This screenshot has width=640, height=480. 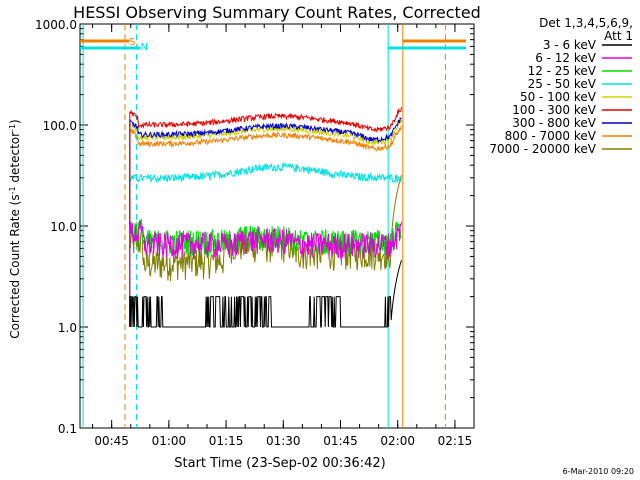 I want to click on series-line-3-6-kev, so click(x=265, y=293).